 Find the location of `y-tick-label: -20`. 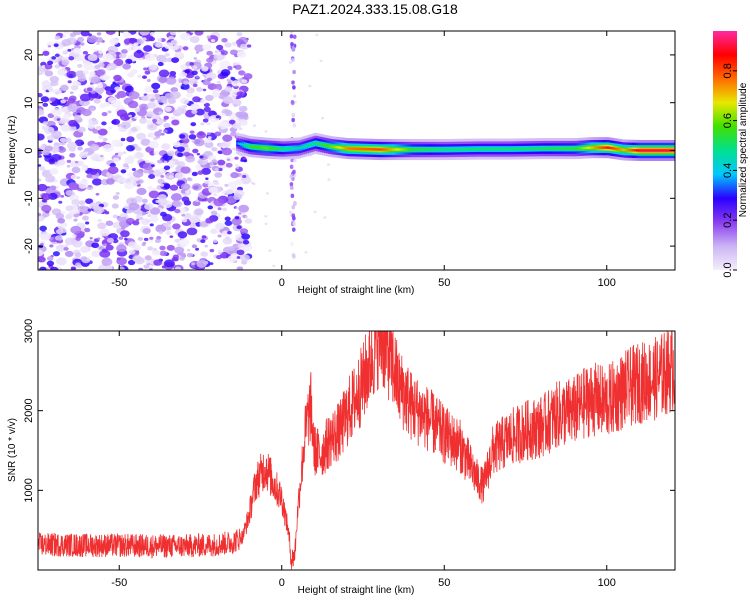

y-tick-label: -20 is located at coordinates (29, 246).